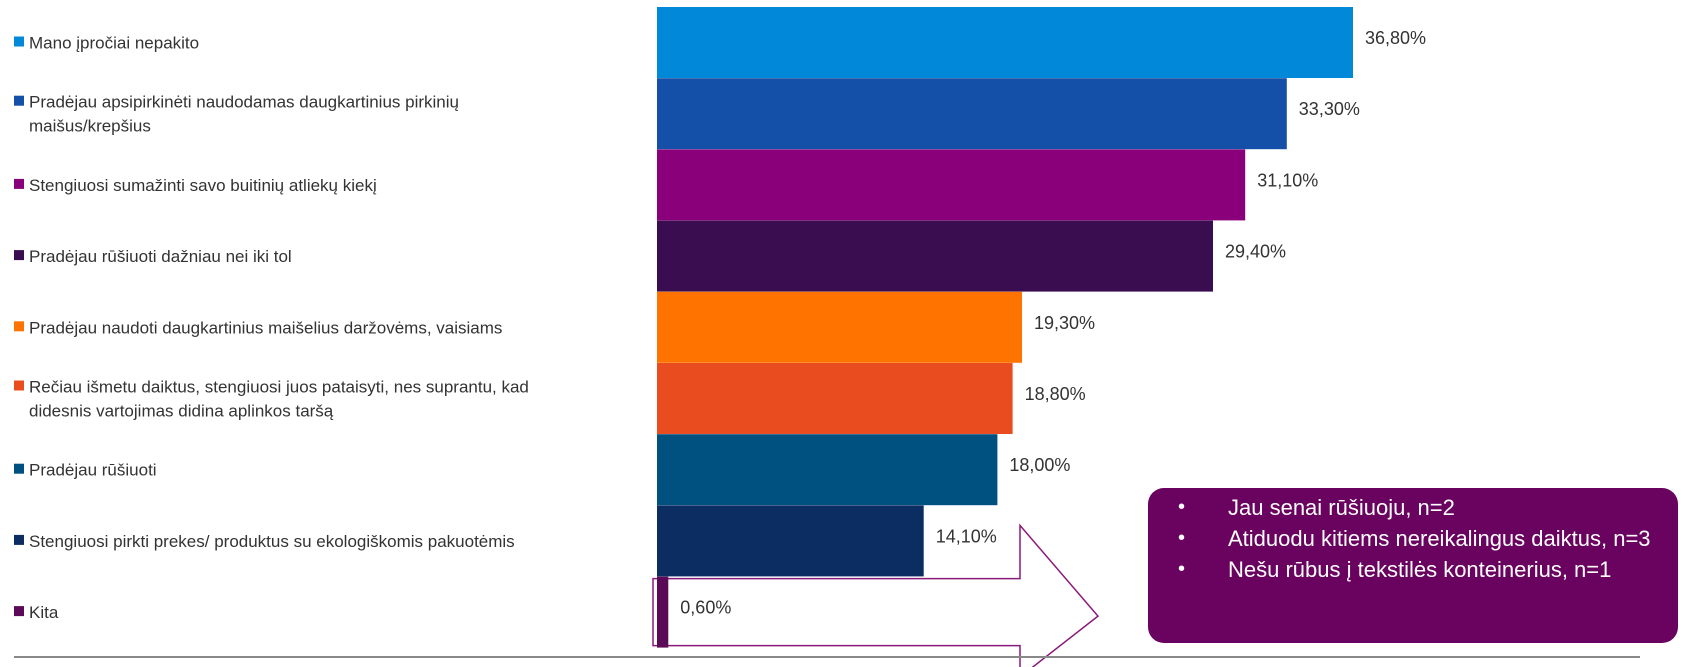 The height and width of the screenshot is (667, 1685). I want to click on value-label: 19,30%, so click(1064, 323).